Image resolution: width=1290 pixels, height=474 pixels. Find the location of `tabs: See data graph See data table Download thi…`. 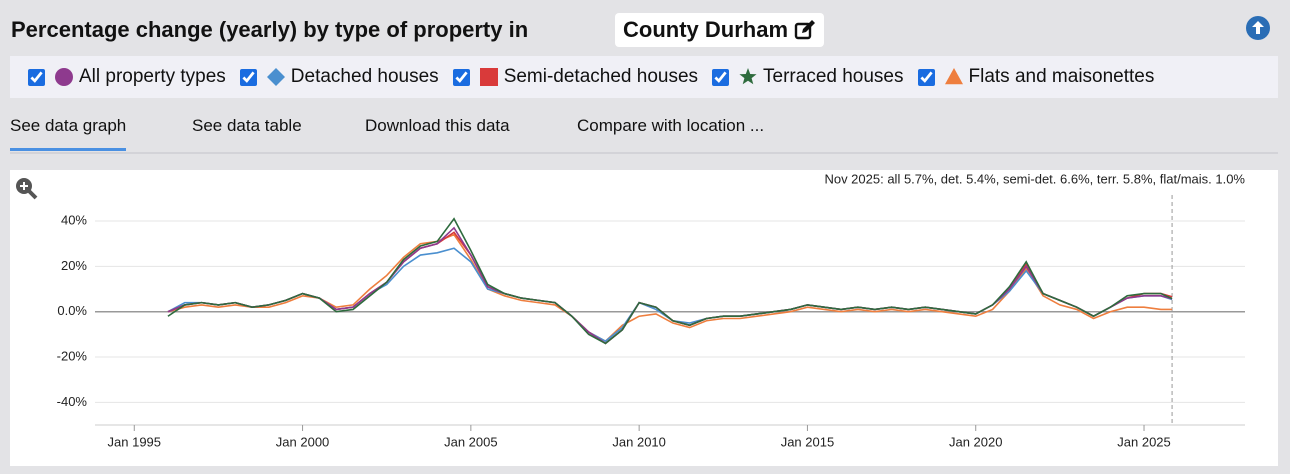

tabs: See data graph See data table Download thi… is located at coordinates (644, 129).